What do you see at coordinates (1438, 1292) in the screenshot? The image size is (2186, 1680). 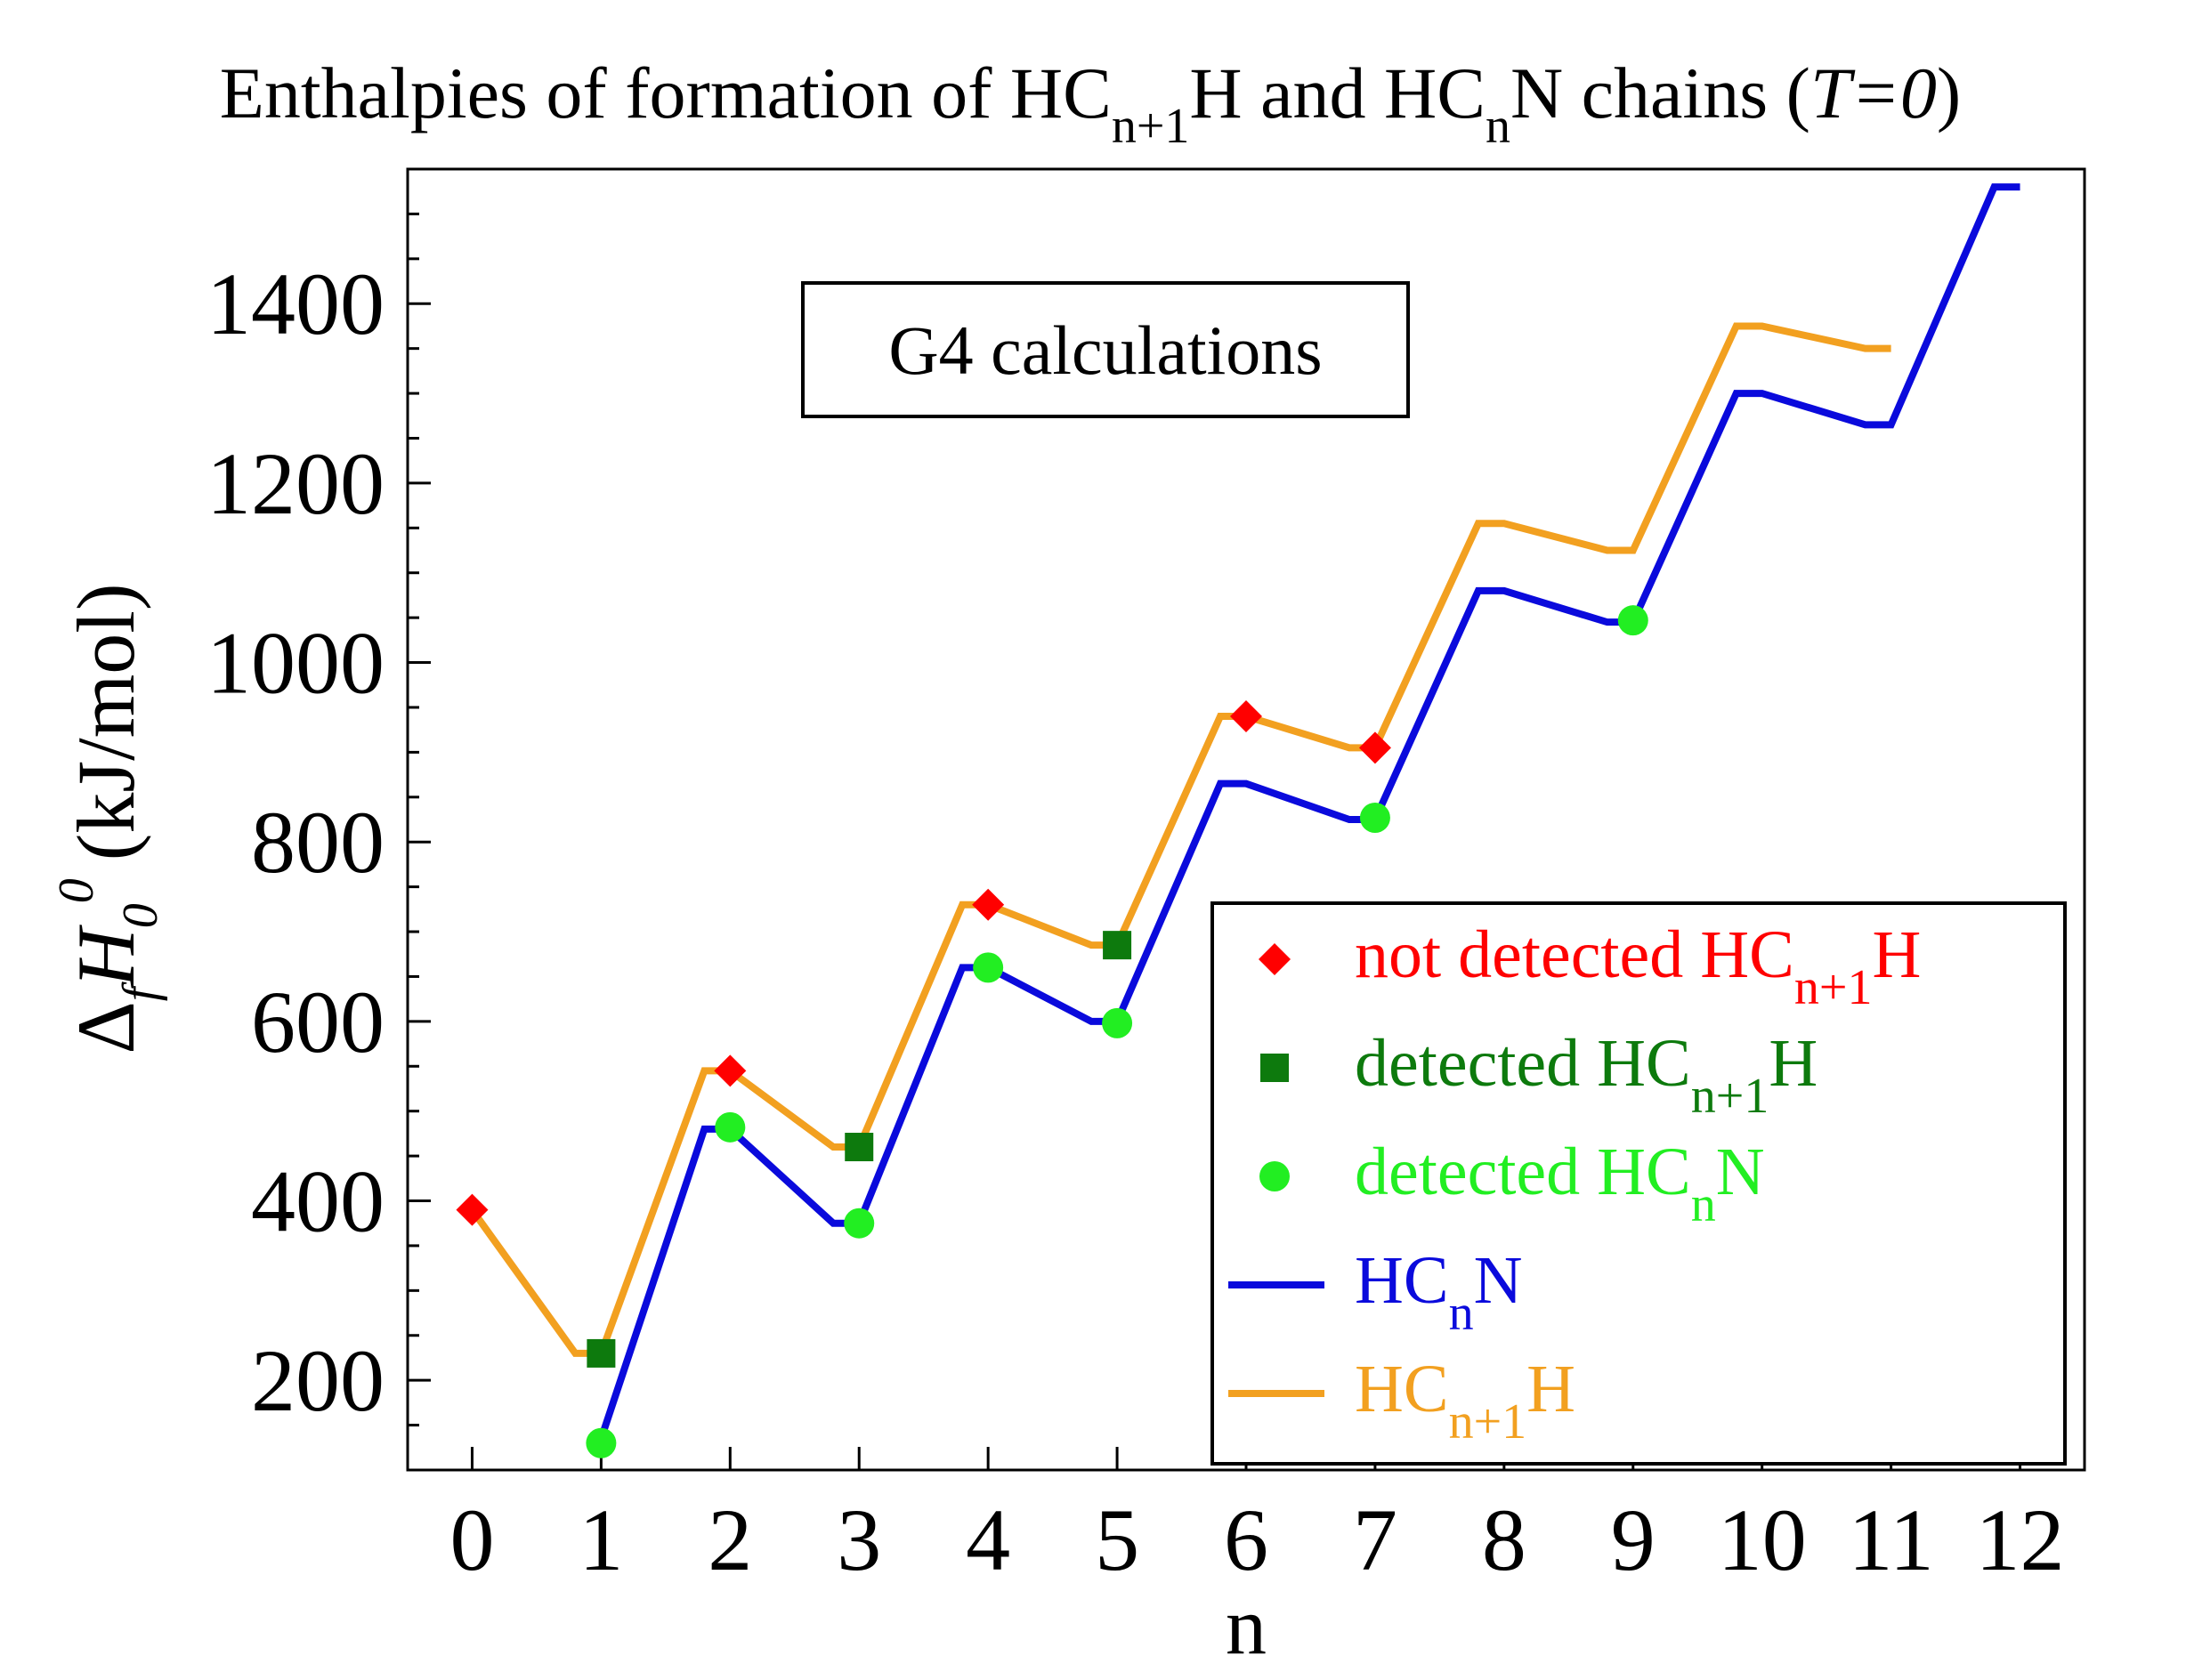 I see `legend-label: HCnN` at bounding box center [1438, 1292].